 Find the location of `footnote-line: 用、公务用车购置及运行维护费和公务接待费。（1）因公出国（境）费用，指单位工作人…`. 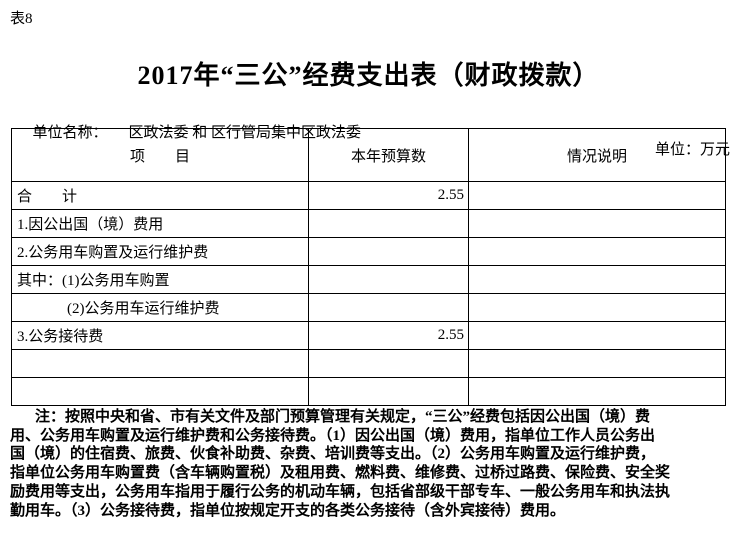

footnote-line: 用、公务用车购置及运行维护费和公务接待费。（1）因公出国（境）费用，指单位工作人… is located at coordinates (333, 435).